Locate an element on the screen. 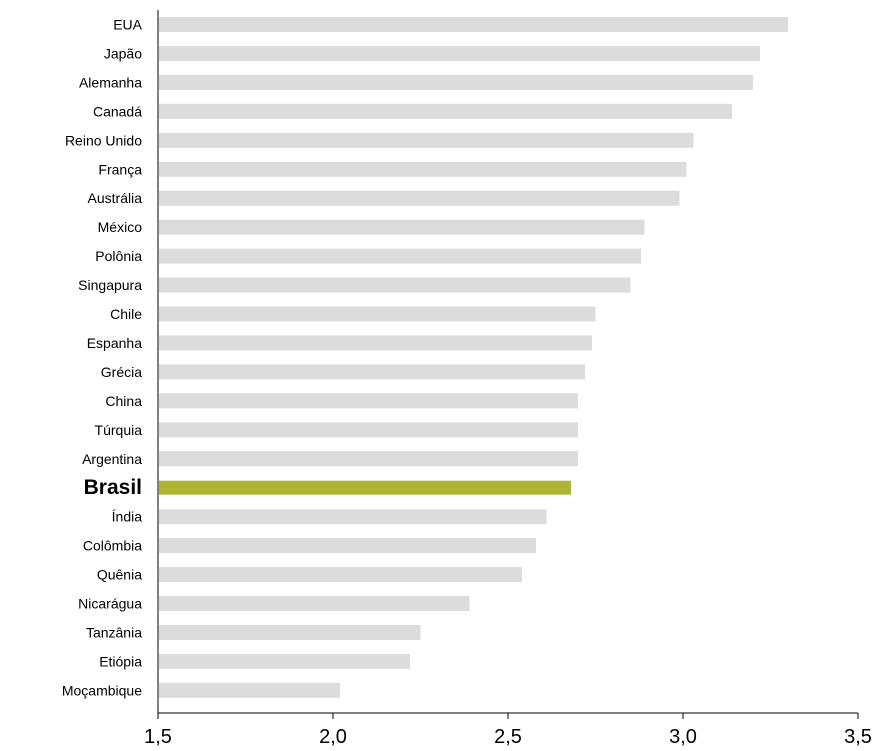 The image size is (881, 751). category-label-reino-unido: Reino Unido is located at coordinates (103, 140).